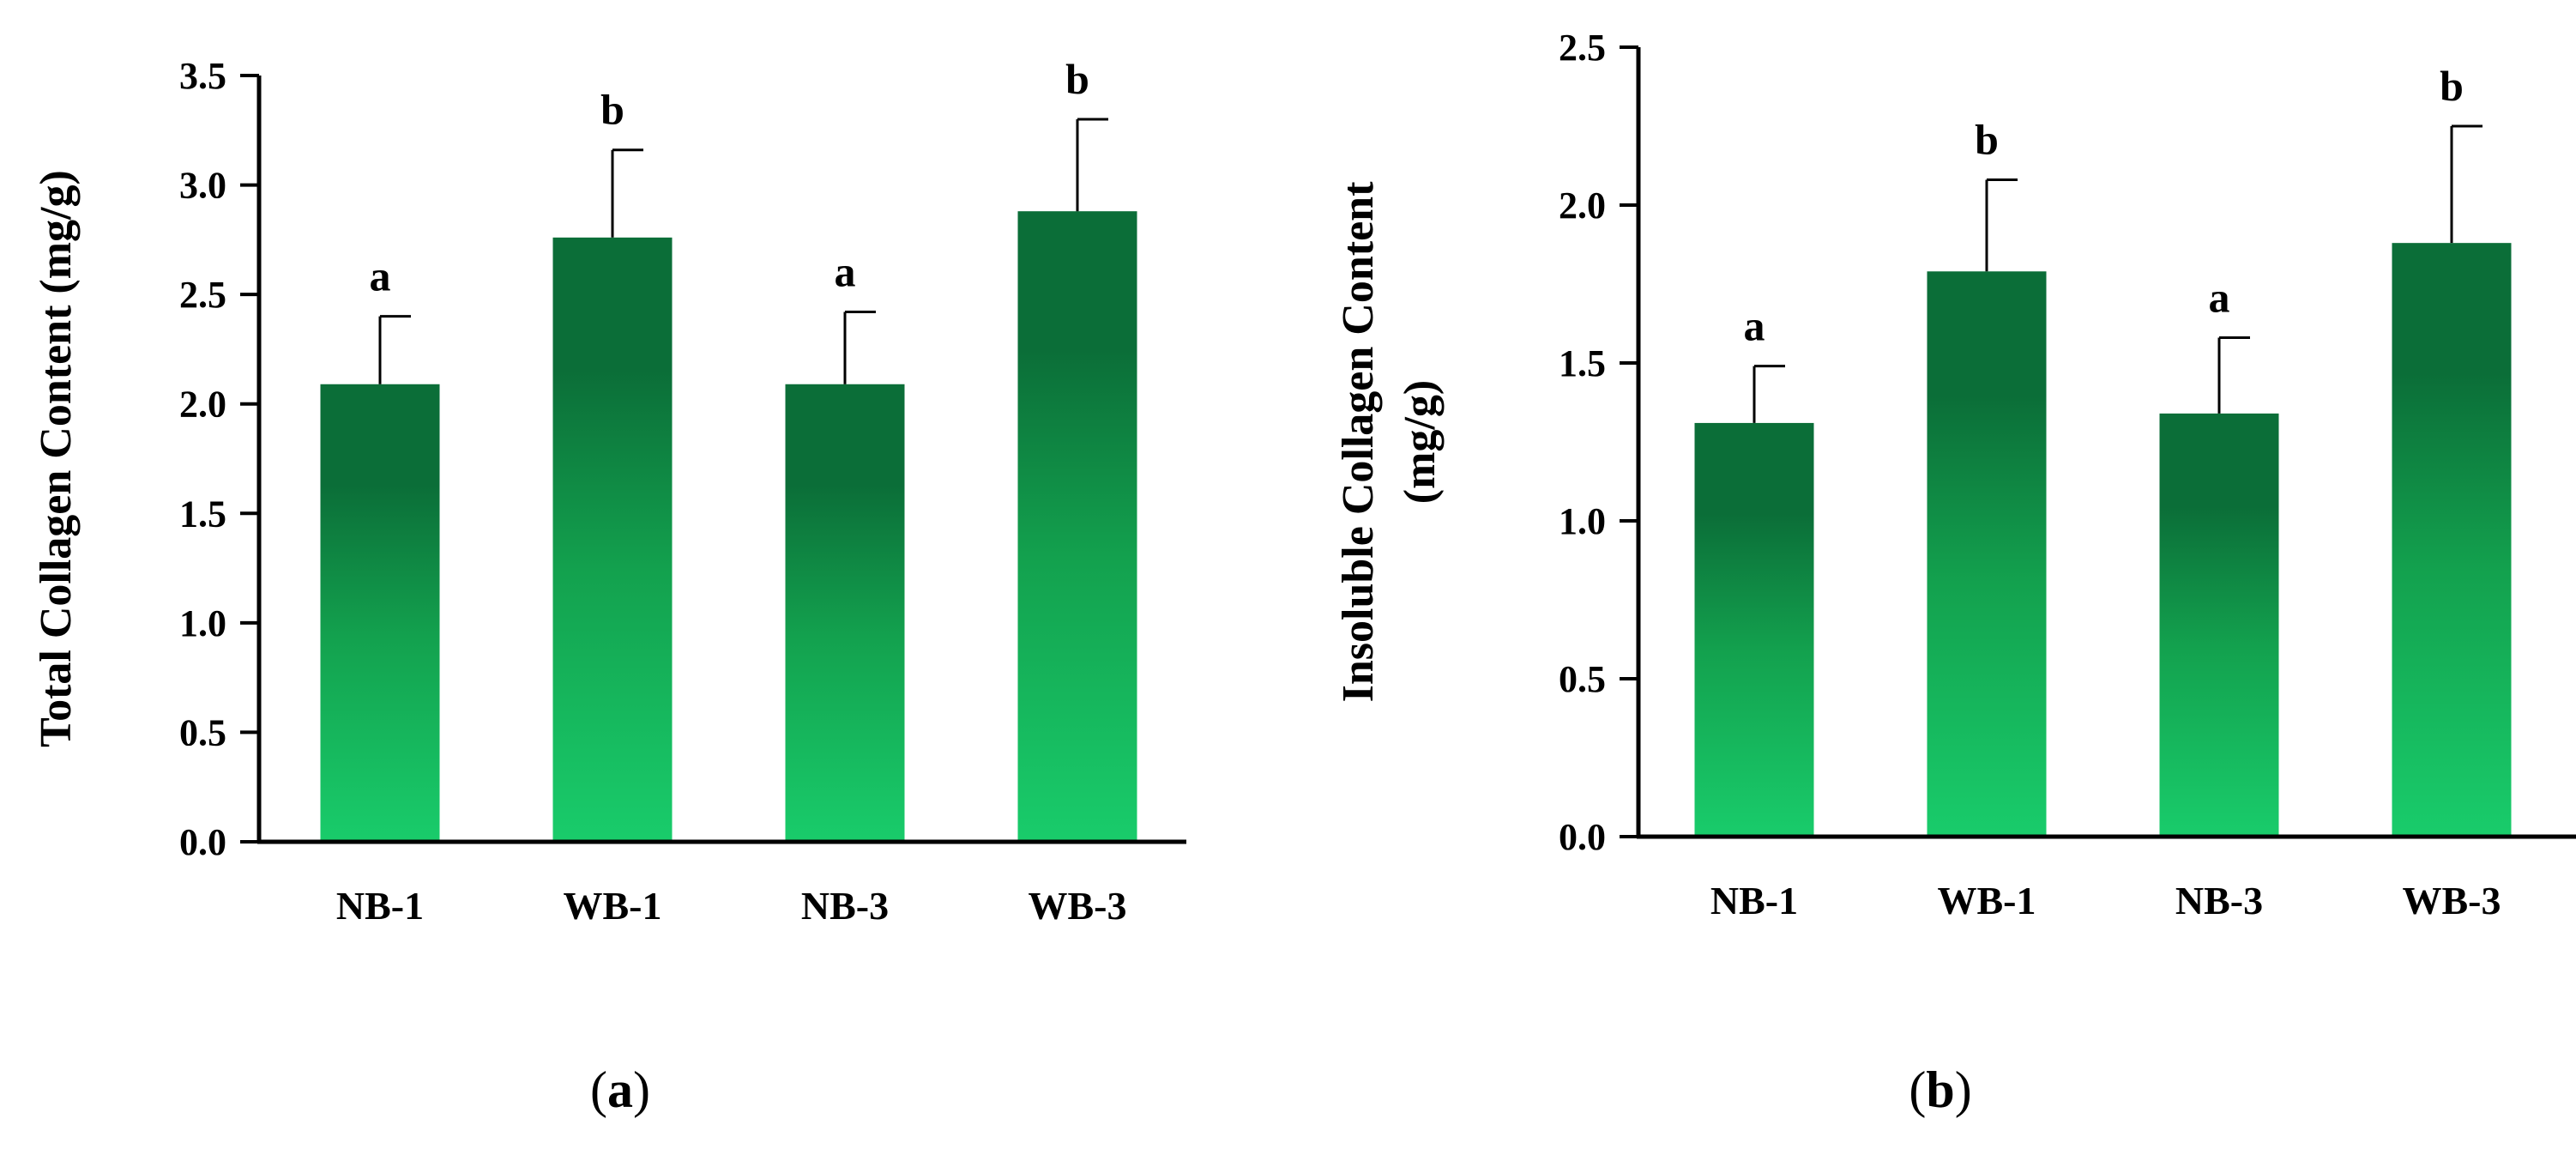 The image size is (2576, 1161). I want to click on y-axis-title-line: (mg/g), so click(1420, 442).